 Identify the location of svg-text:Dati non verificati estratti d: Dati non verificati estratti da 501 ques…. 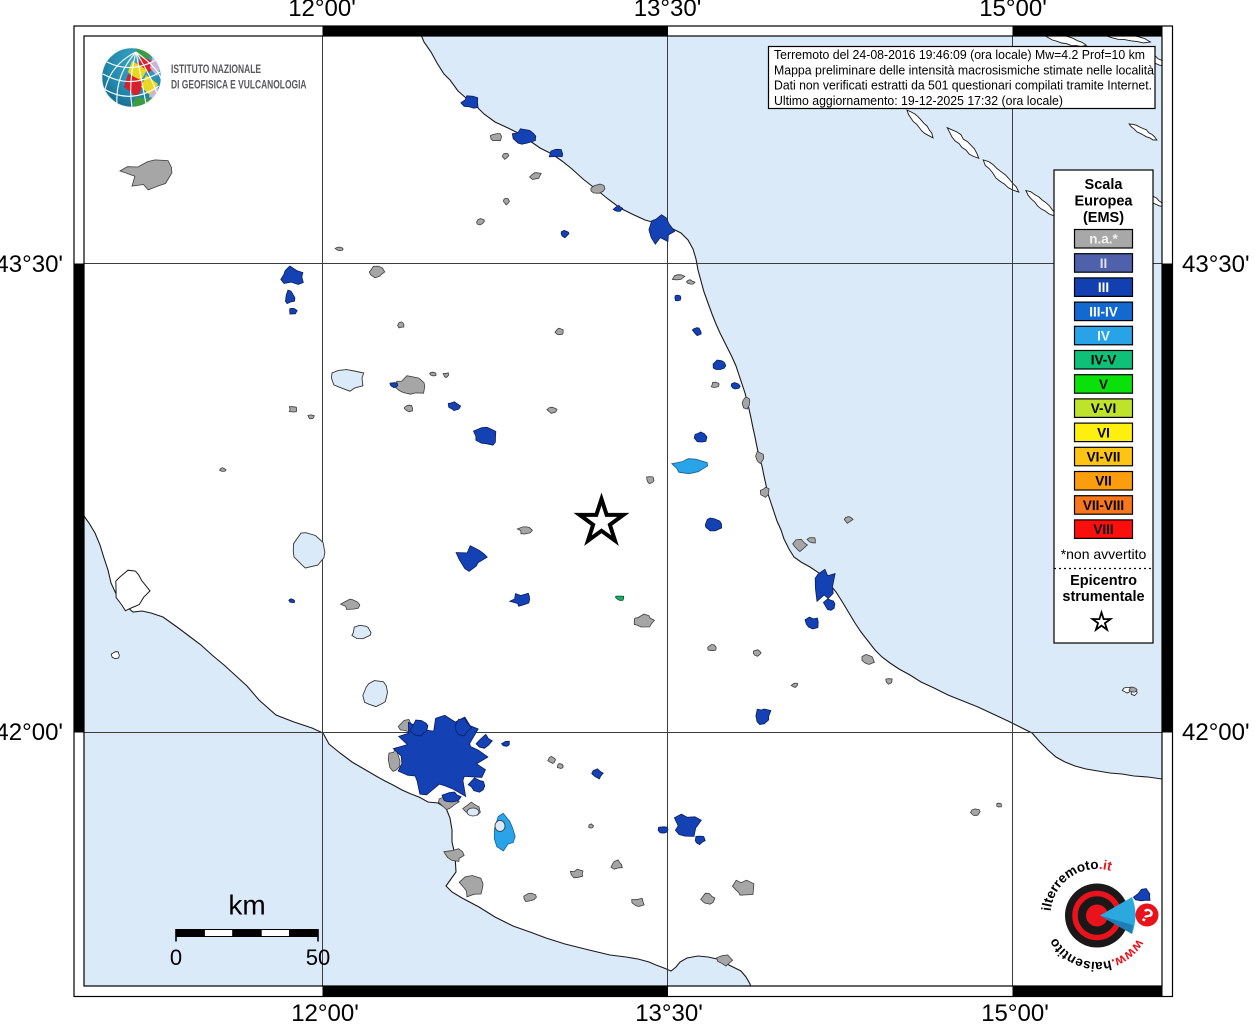
(963, 86).